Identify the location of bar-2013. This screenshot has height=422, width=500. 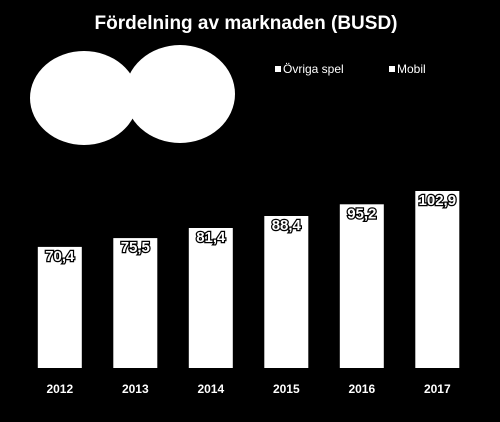
(135, 303).